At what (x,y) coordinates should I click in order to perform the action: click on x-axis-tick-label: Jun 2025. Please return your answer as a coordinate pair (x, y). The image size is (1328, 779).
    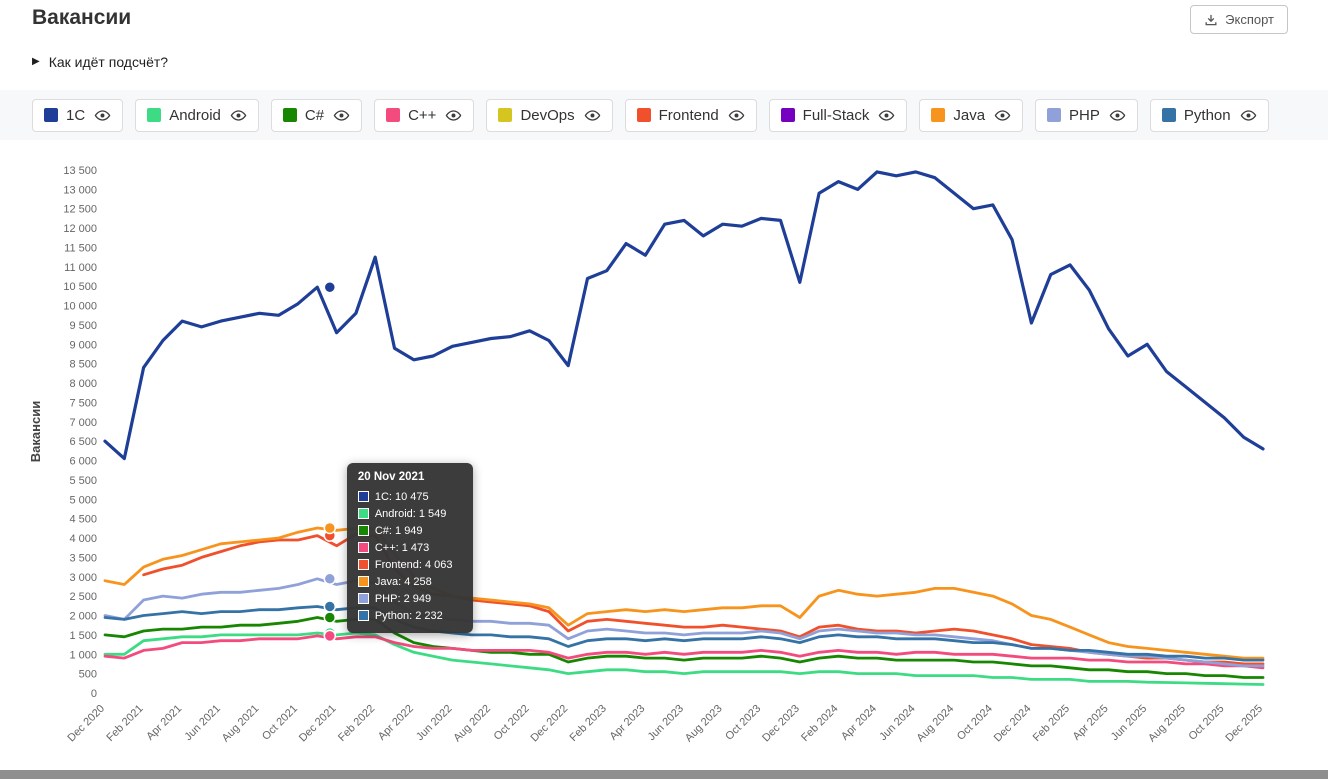
    Looking at the image, I should click on (1129, 723).